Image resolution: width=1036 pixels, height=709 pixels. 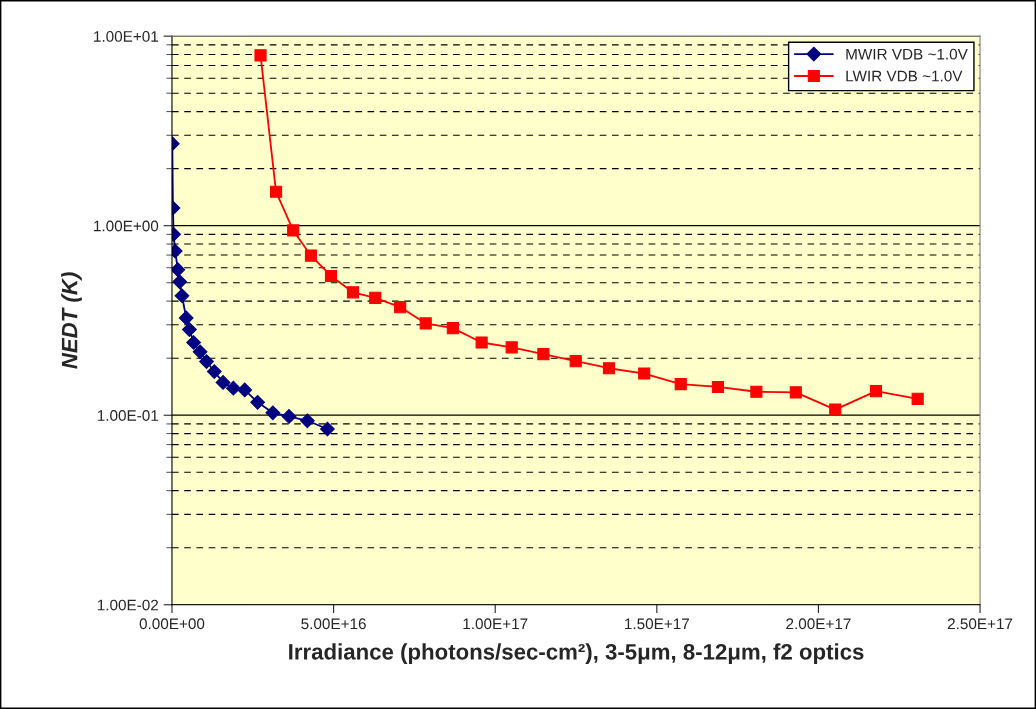 I want to click on y-tick-label: 1.00E+01, so click(x=126, y=36).